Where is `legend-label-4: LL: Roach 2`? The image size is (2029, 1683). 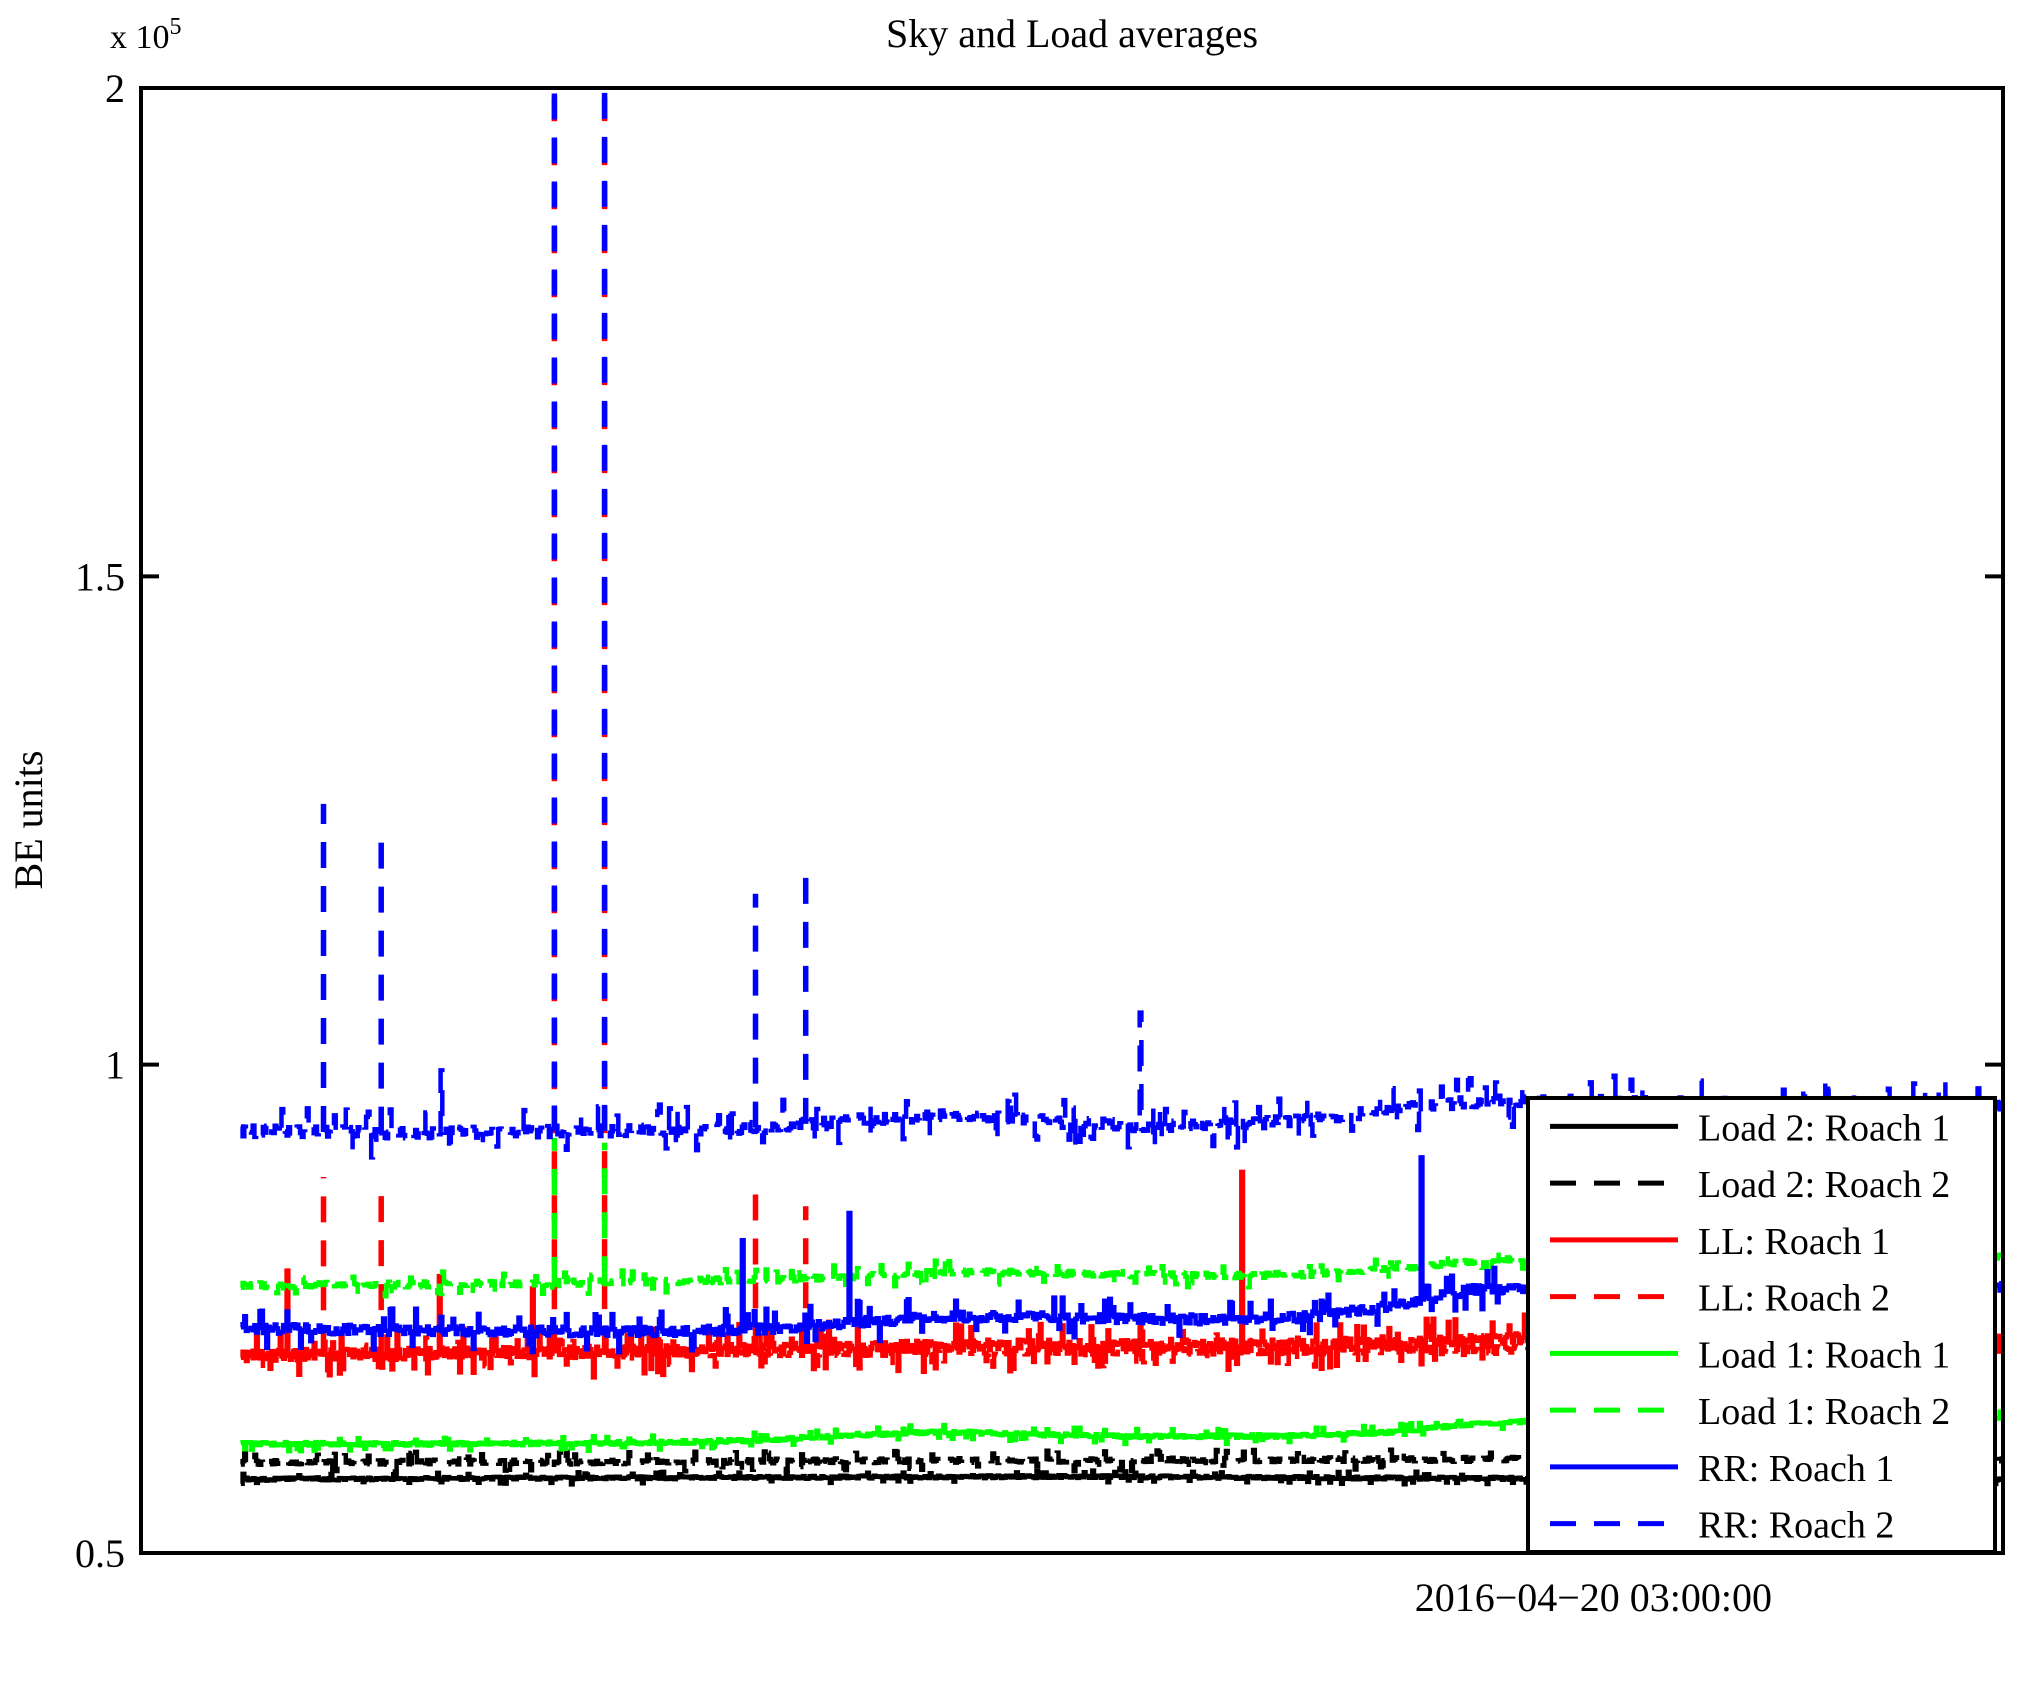 legend-label-4: LL: Roach 2 is located at coordinates (1794, 1299).